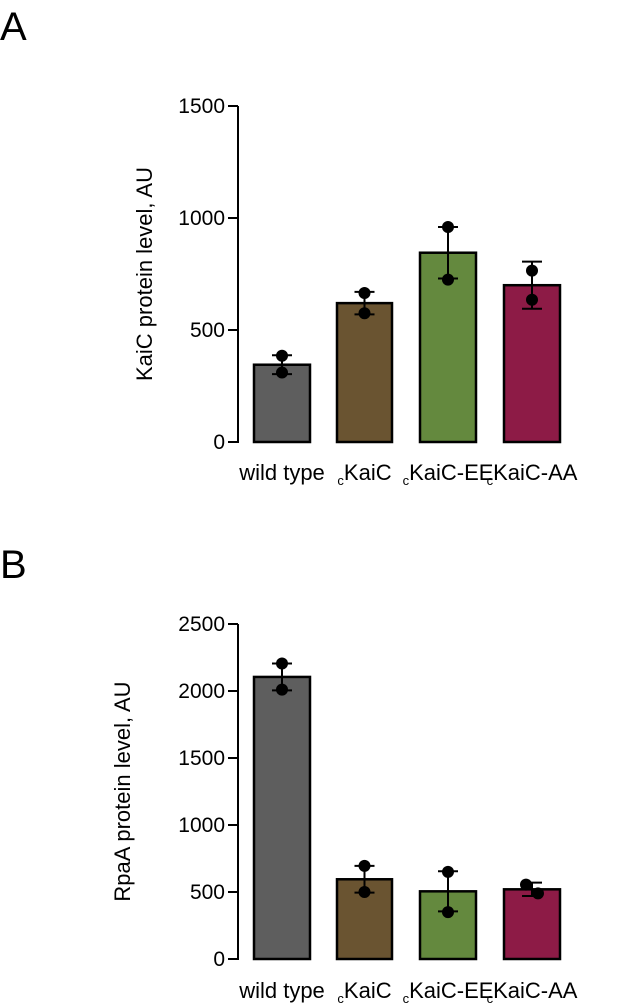  Describe the element at coordinates (13, 27) in the screenshot. I see `panel-label-a: A` at that location.